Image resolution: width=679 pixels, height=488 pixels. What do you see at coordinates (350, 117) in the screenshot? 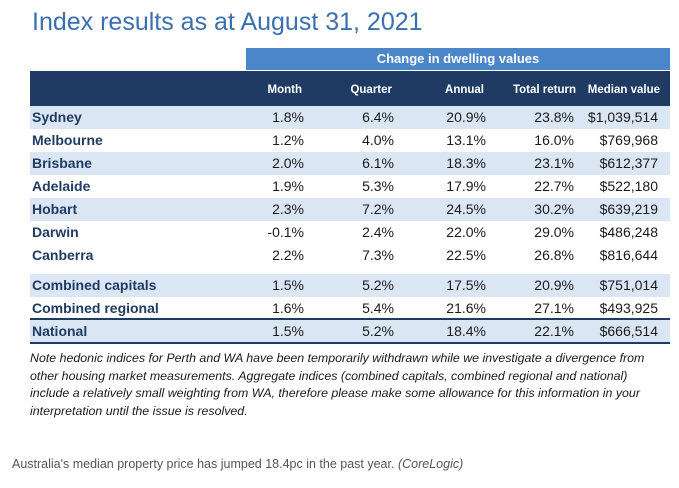
I see `table-row: Sydney 1.8% 6.4% 20.9% 23.8% $1,039,514` at bounding box center [350, 117].